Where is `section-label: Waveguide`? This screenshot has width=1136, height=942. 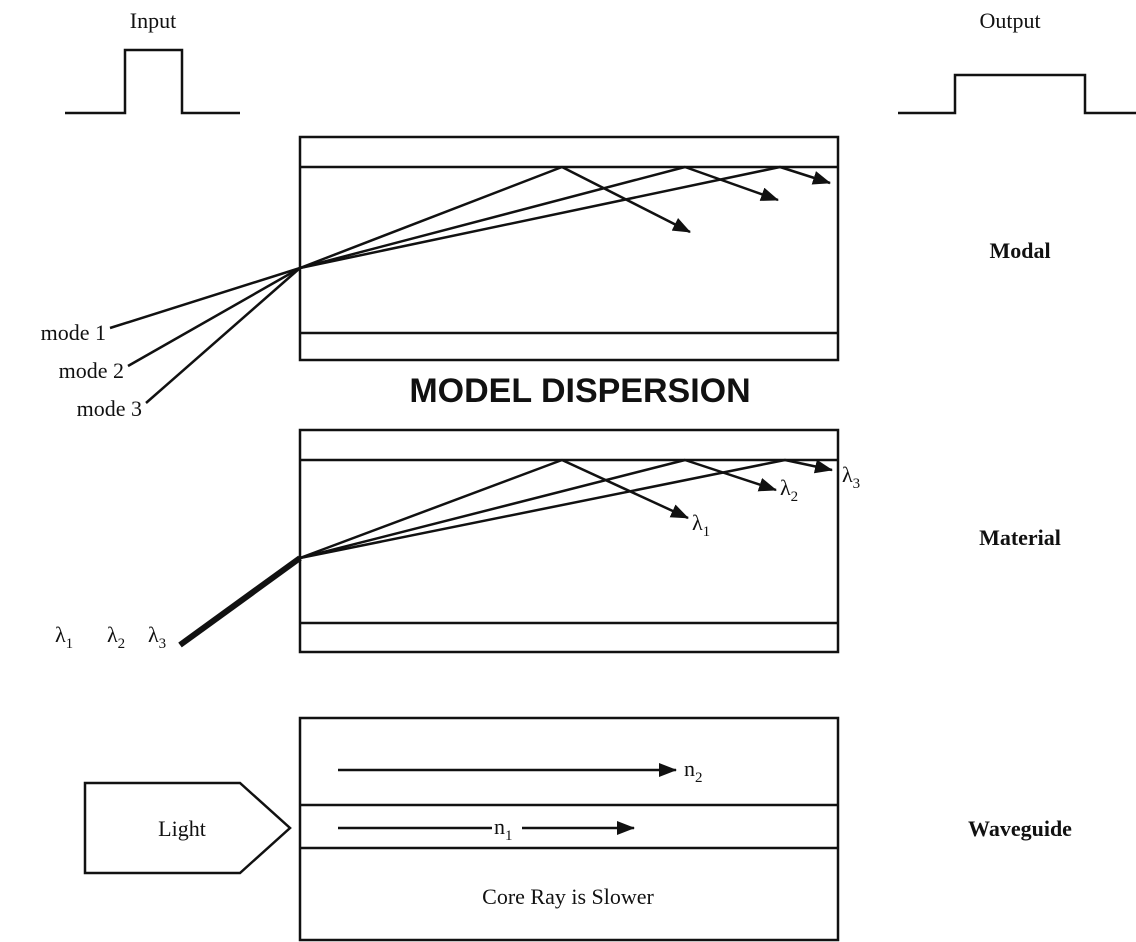 section-label: Waveguide is located at coordinates (1020, 828).